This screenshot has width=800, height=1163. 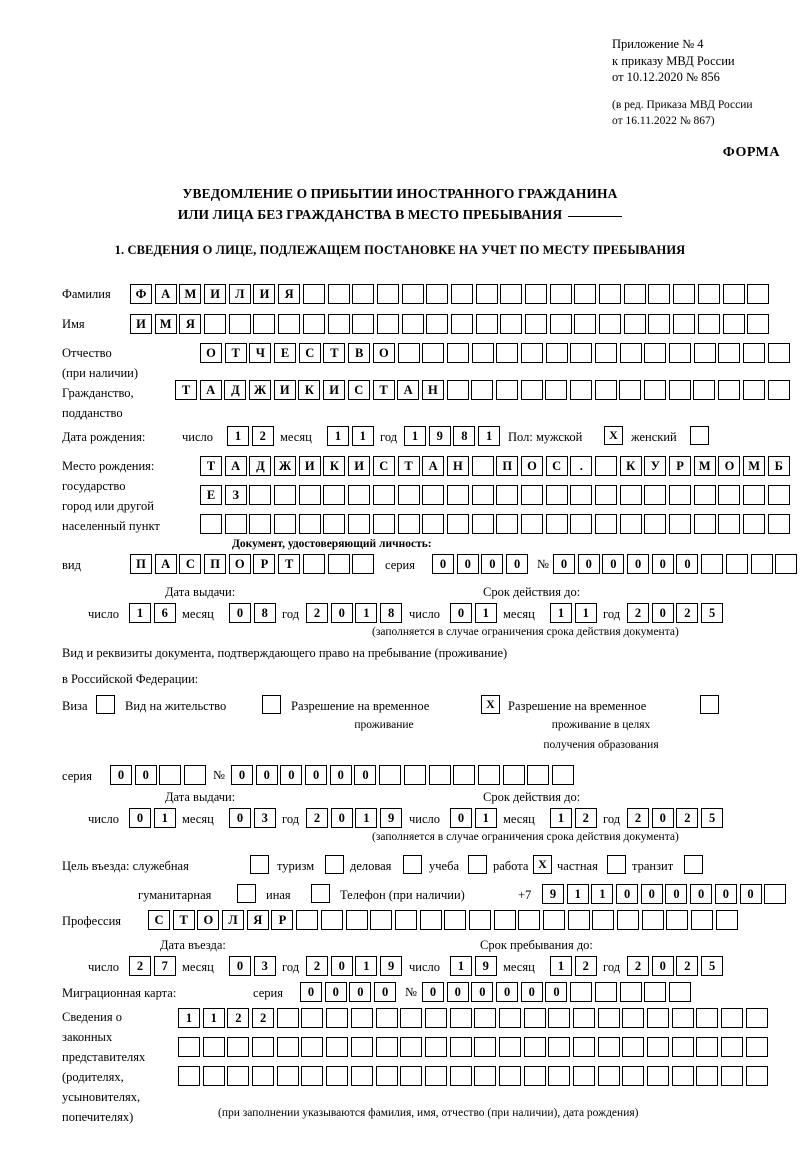 What do you see at coordinates (259, 864) in the screenshot?
I see `purpose-official-checkbox` at bounding box center [259, 864].